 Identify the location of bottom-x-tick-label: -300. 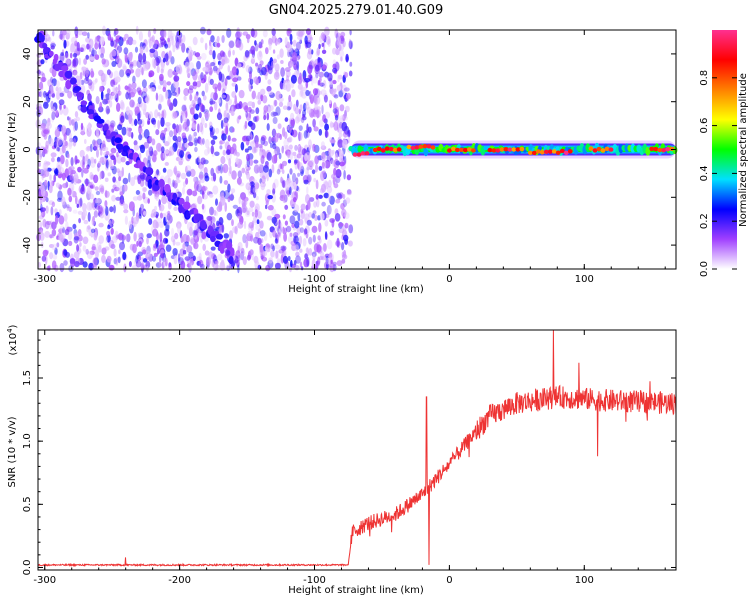
(44, 580).